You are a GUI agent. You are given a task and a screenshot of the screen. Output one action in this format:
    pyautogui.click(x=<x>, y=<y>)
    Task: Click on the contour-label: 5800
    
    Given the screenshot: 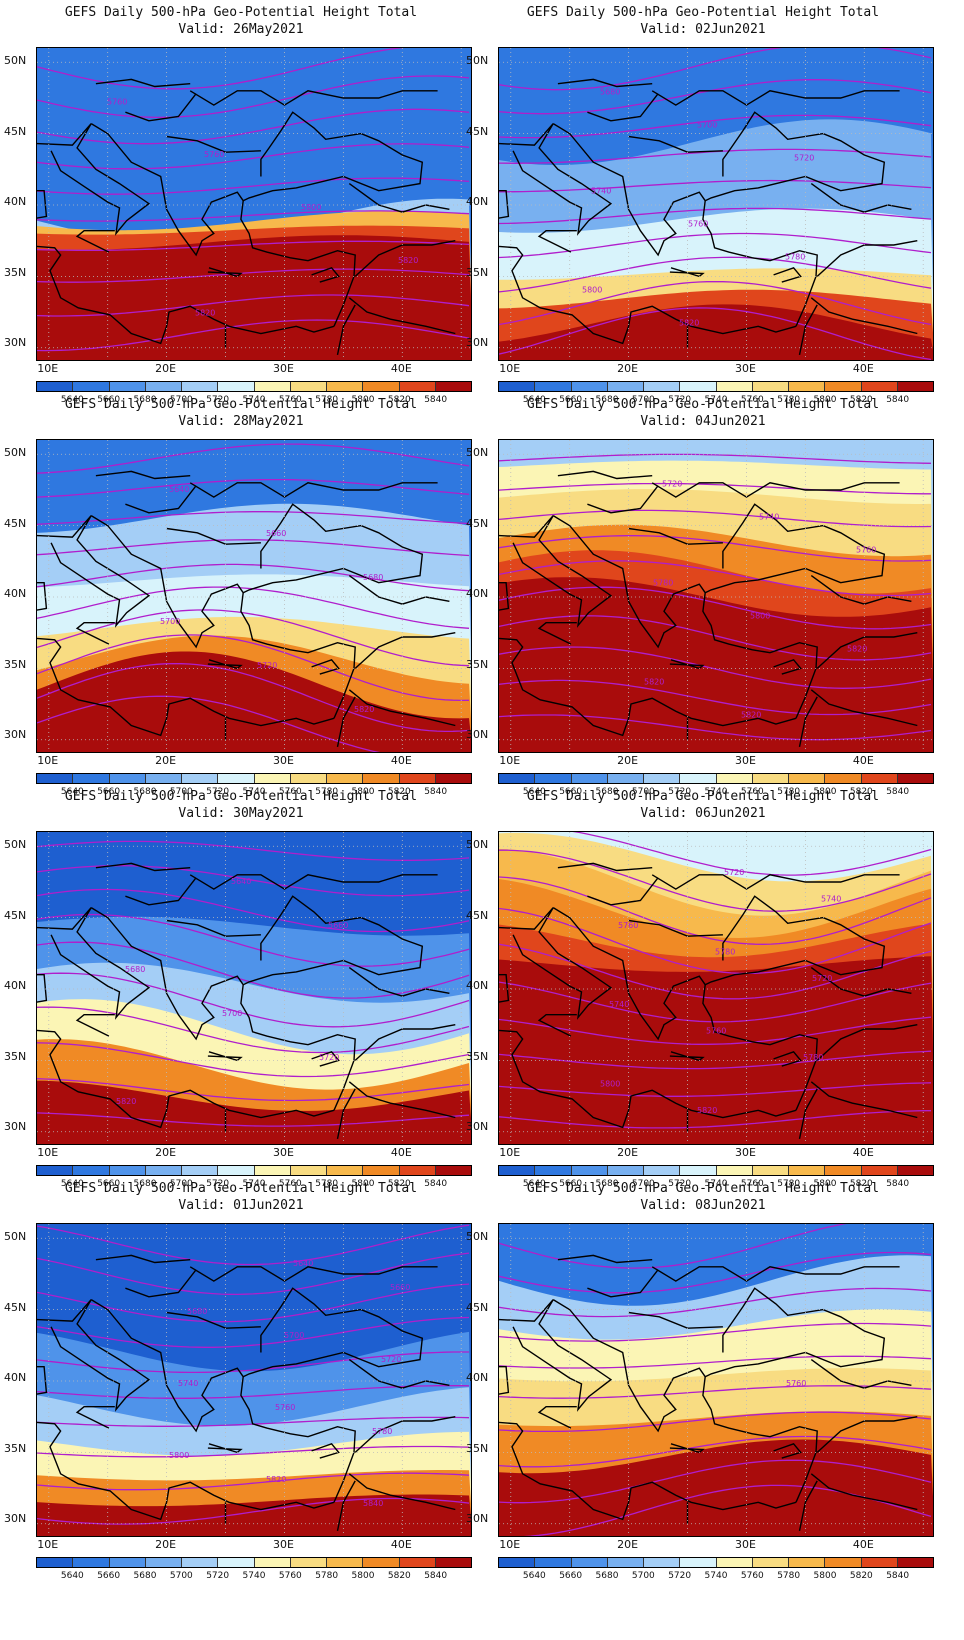 What is the action you would take?
    pyautogui.click(x=179, y=1455)
    